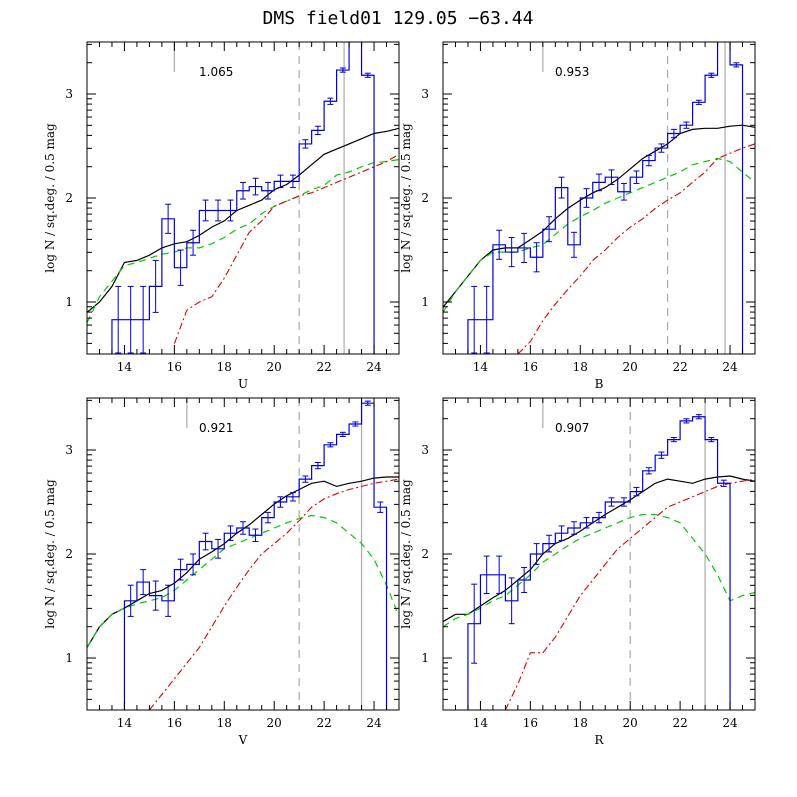 Image resolution: width=797 pixels, height=797 pixels. I want to click on figure-title: DMS field01 129.05 −63.44, so click(398, 18).